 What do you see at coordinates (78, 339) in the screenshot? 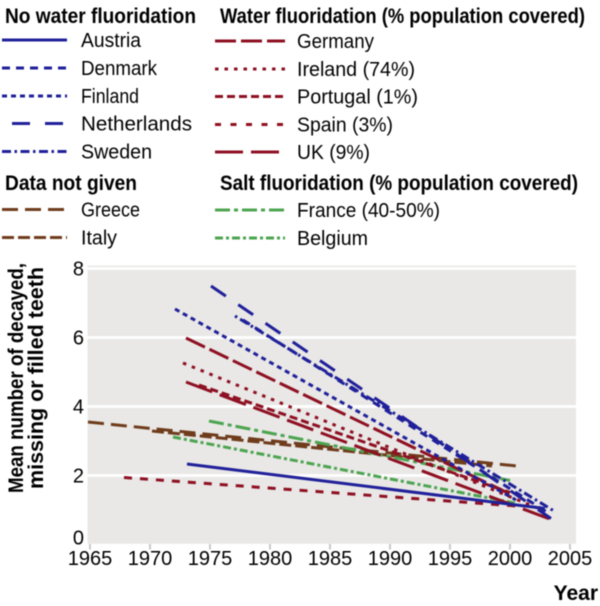
I see `svg-text: 6` at bounding box center [78, 339].